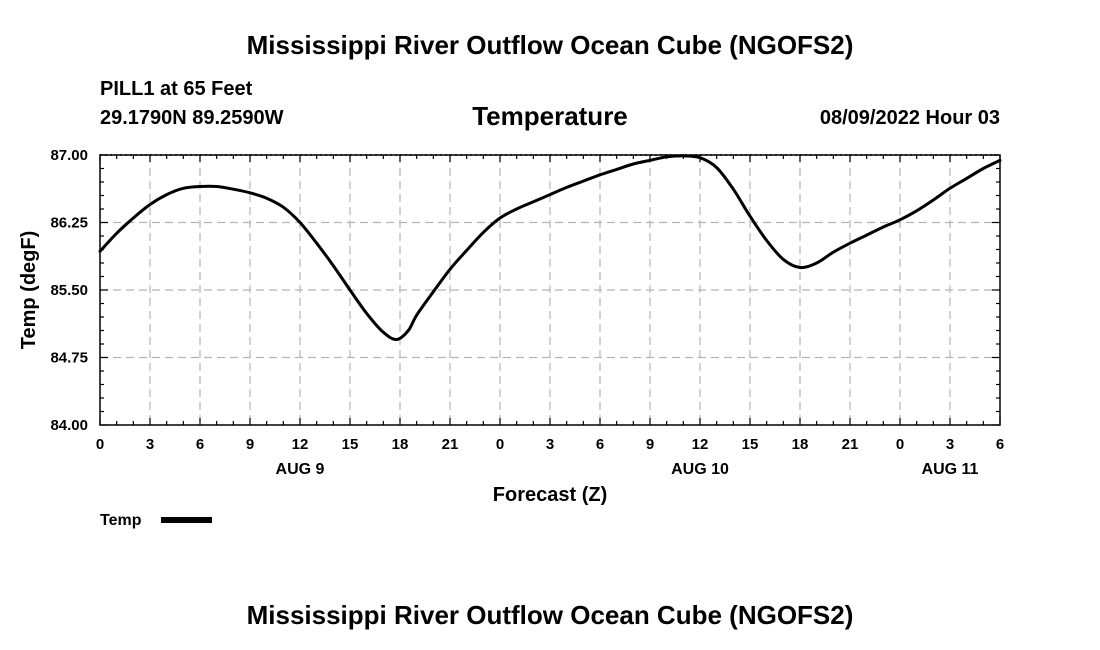 The width and height of the screenshot is (1100, 650). I want to click on x-axis-label: Forecast (Z), so click(550, 495).